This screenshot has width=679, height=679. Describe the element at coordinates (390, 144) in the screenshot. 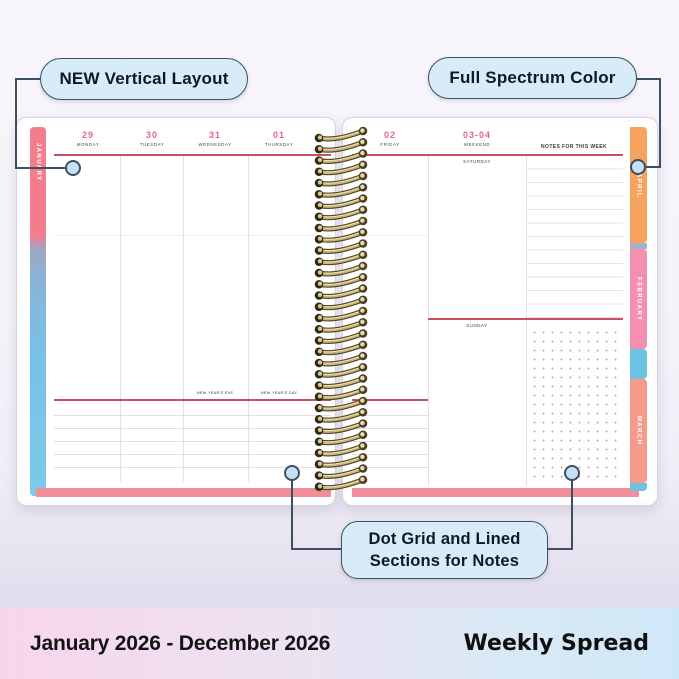

I see `day-name: FRIDAY` at that location.